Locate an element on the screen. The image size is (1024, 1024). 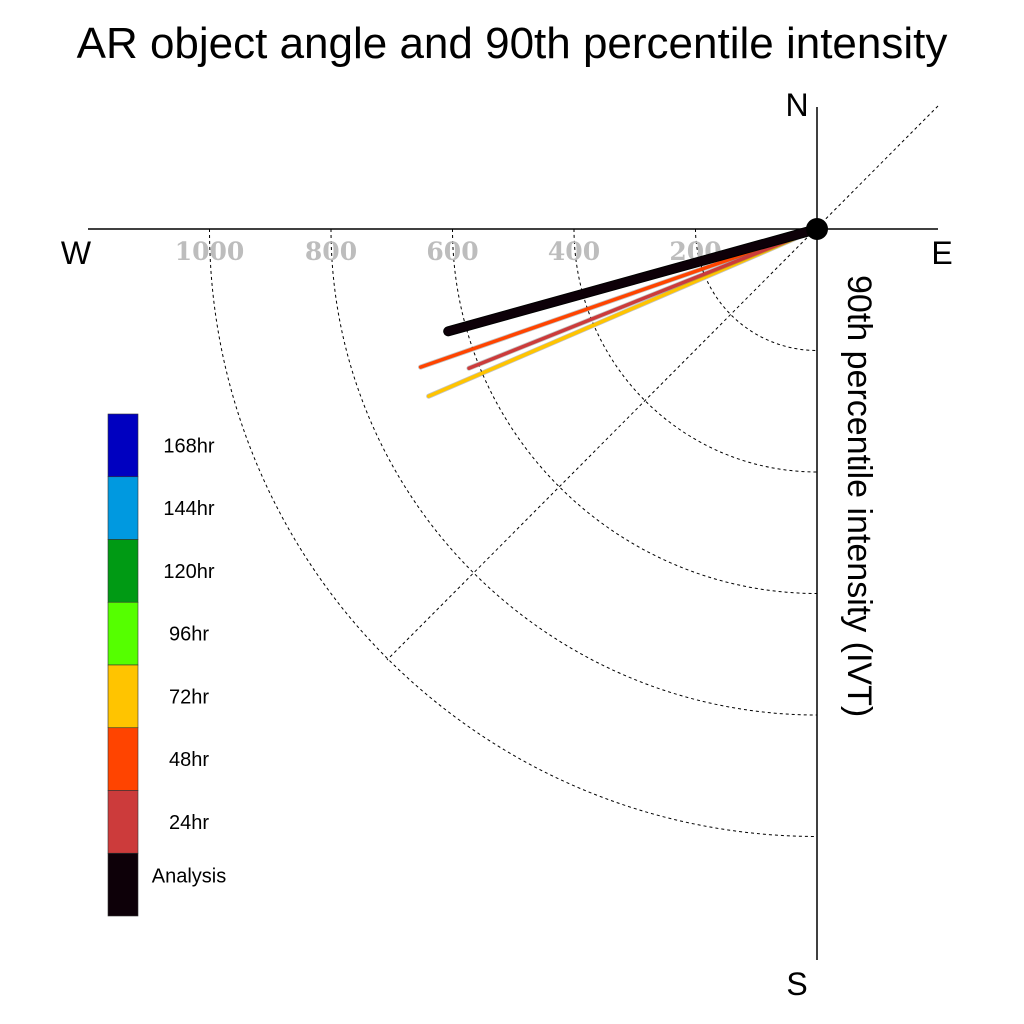
legend-label: 96hr is located at coordinates (189, 635).